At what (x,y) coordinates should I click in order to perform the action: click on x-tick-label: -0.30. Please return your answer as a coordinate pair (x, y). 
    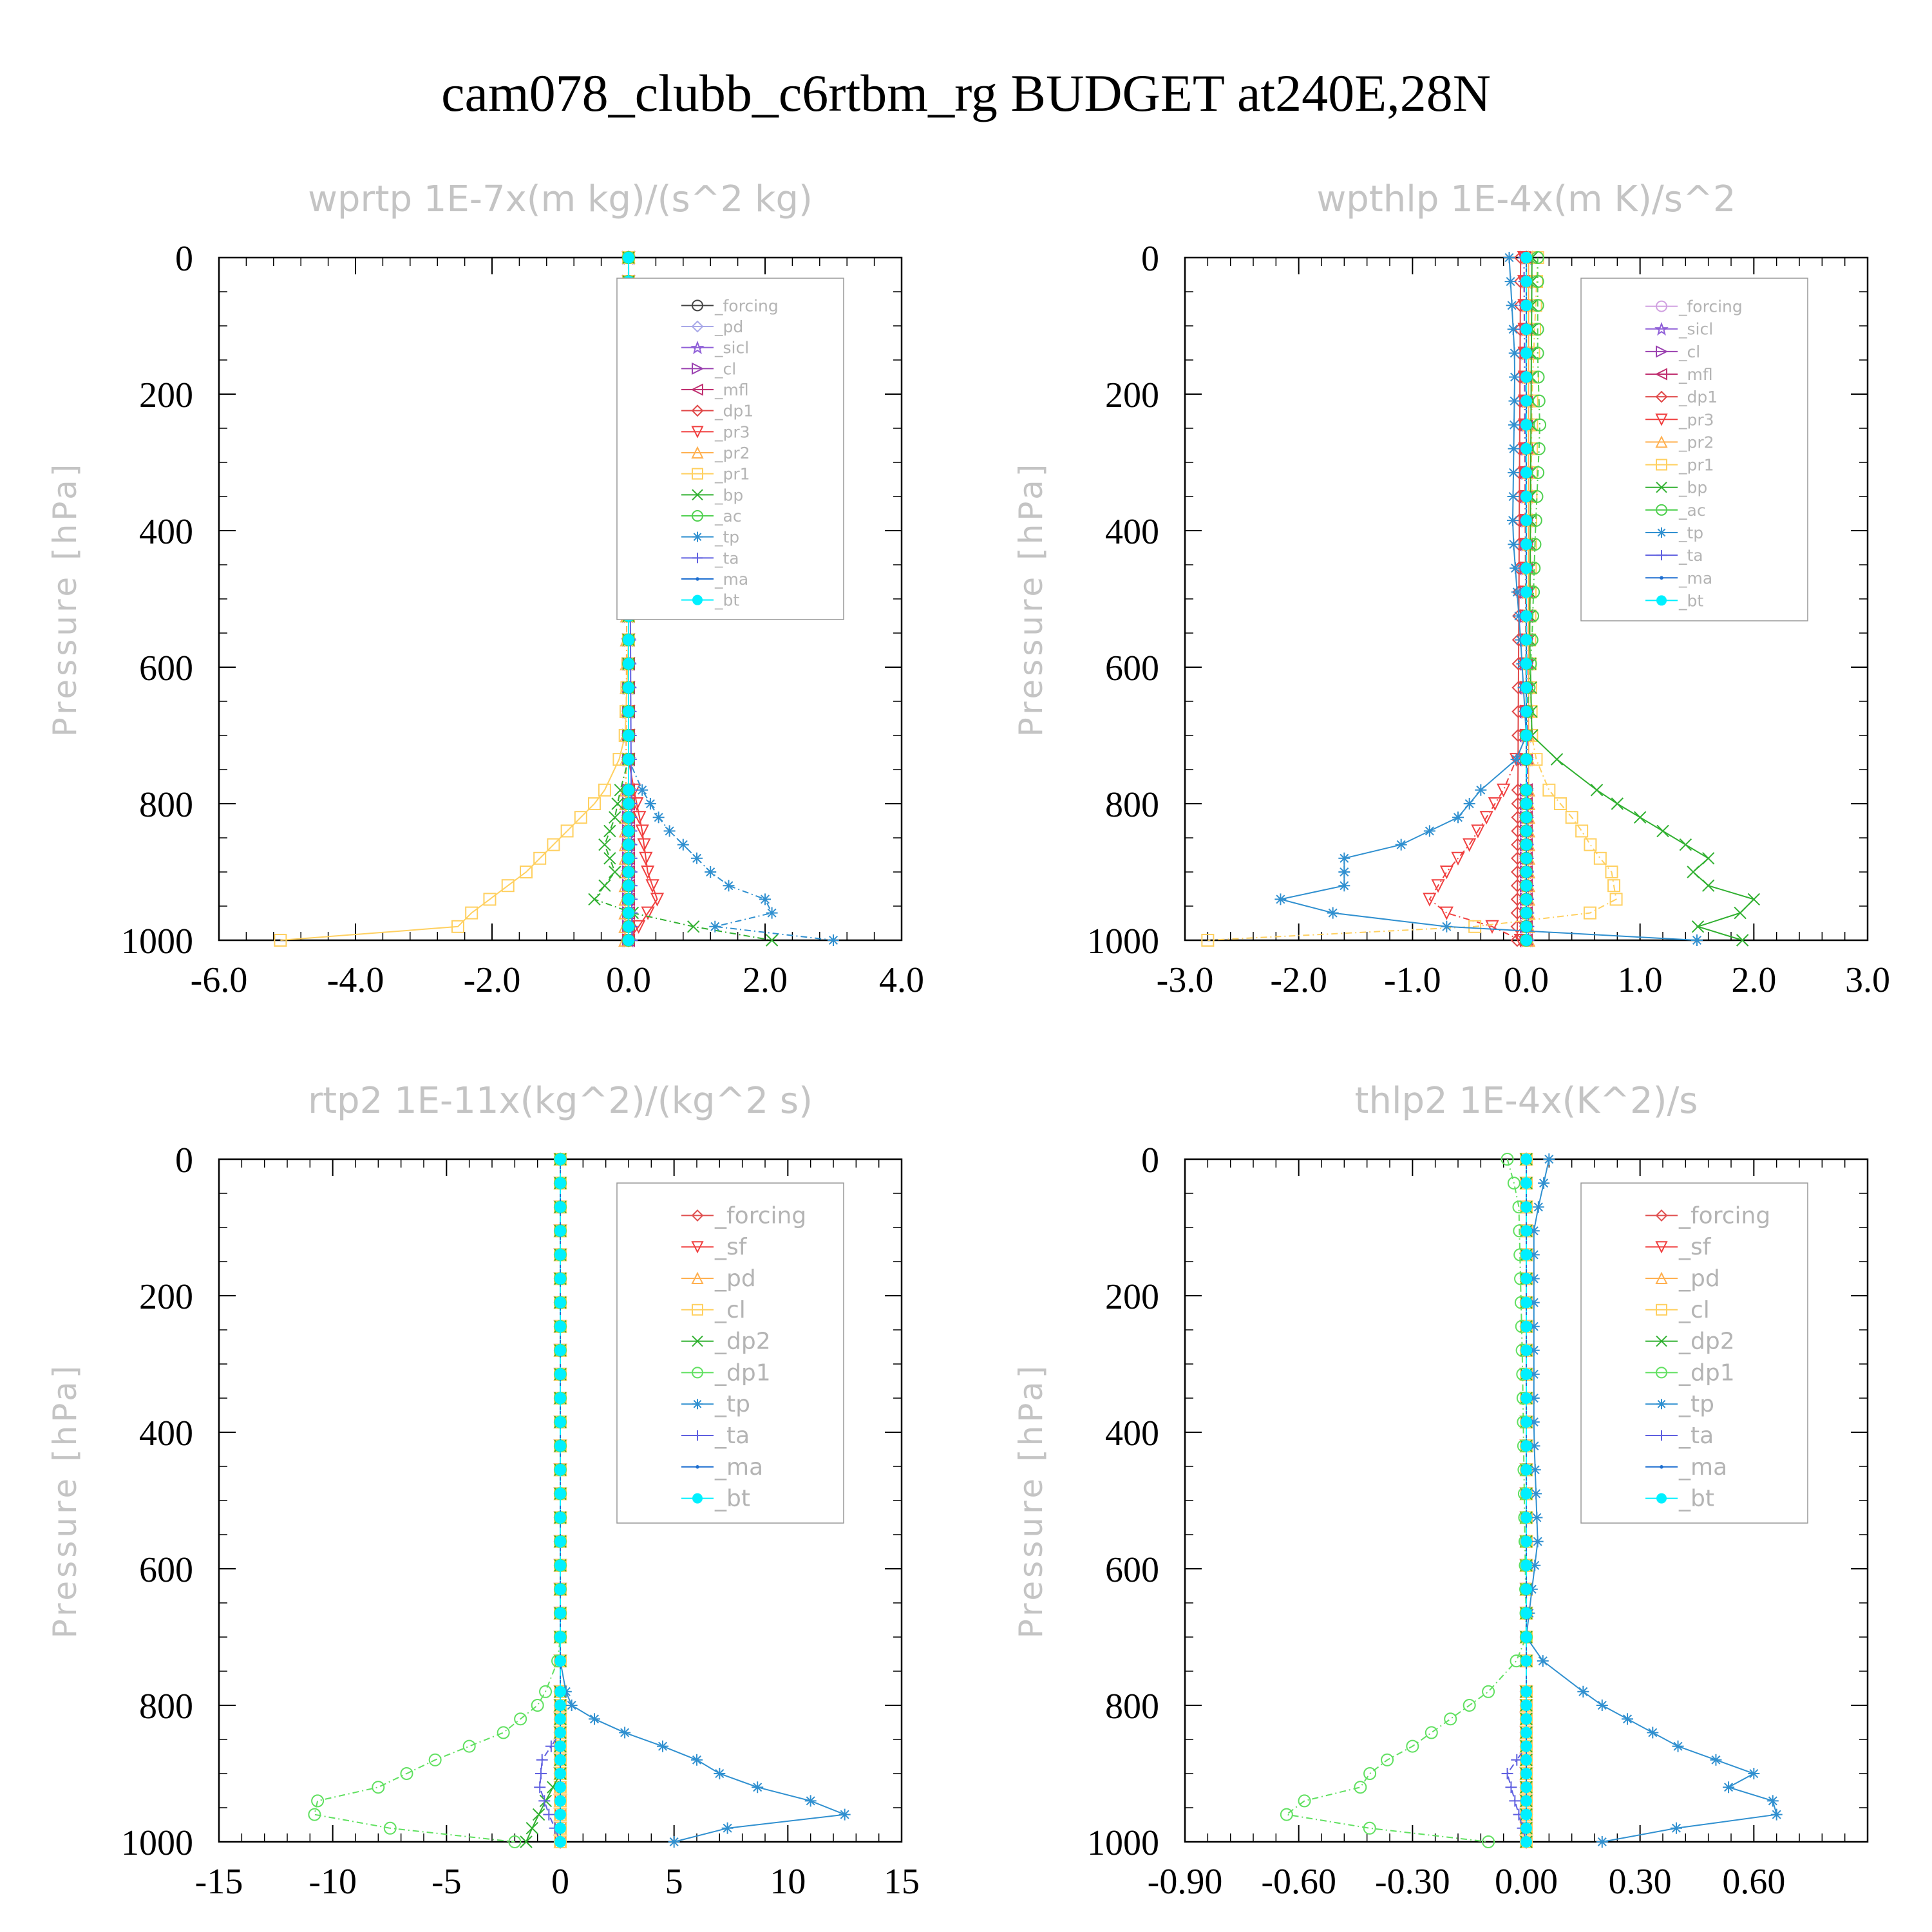
    Looking at the image, I should click on (1413, 1882).